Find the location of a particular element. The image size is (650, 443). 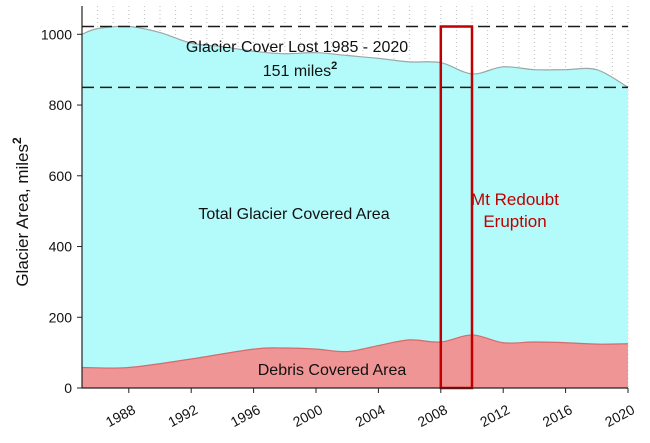

x-tick-label: 1992 is located at coordinates (182, 415).